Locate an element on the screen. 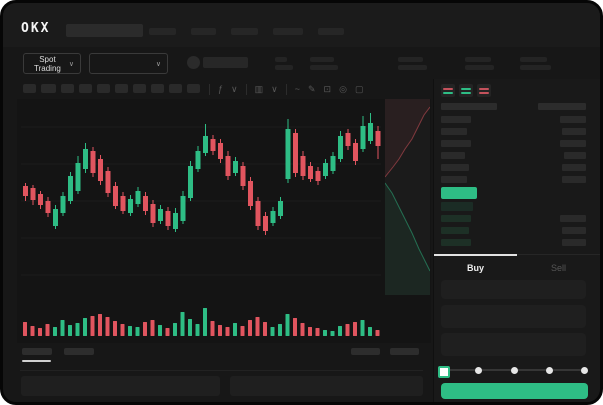 The width and height of the screenshot is (603, 405). trading-mode-label: Spot Trading is located at coordinates (47, 63).